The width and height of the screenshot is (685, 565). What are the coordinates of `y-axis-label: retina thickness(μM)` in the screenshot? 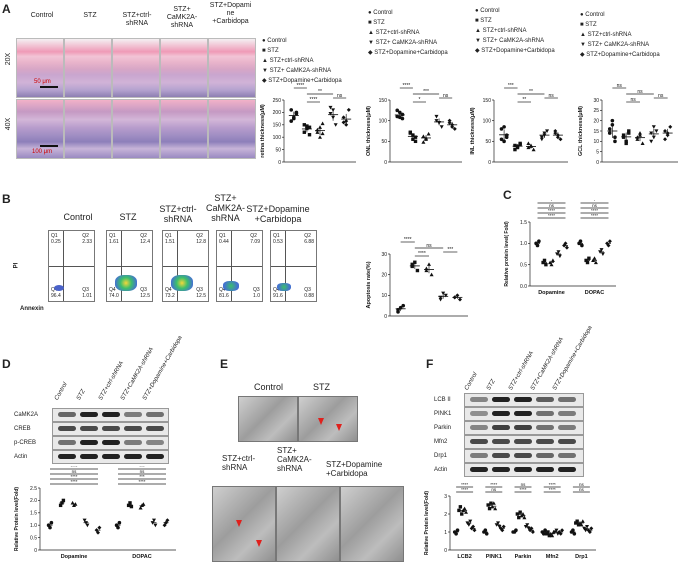 It's located at (263, 131).